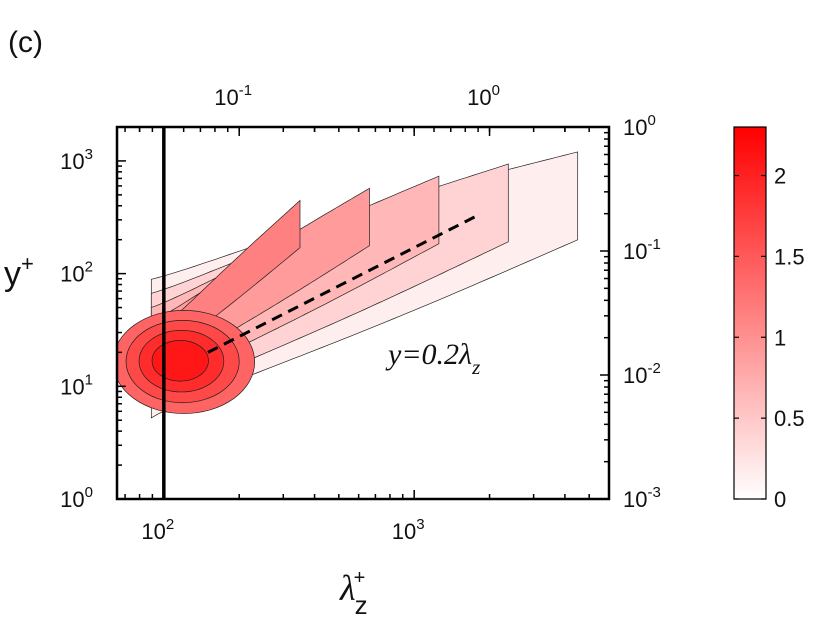 Image resolution: width=830 pixels, height=623 pixels. What do you see at coordinates (180, 360) in the screenshot?
I see `contour-band` at bounding box center [180, 360].